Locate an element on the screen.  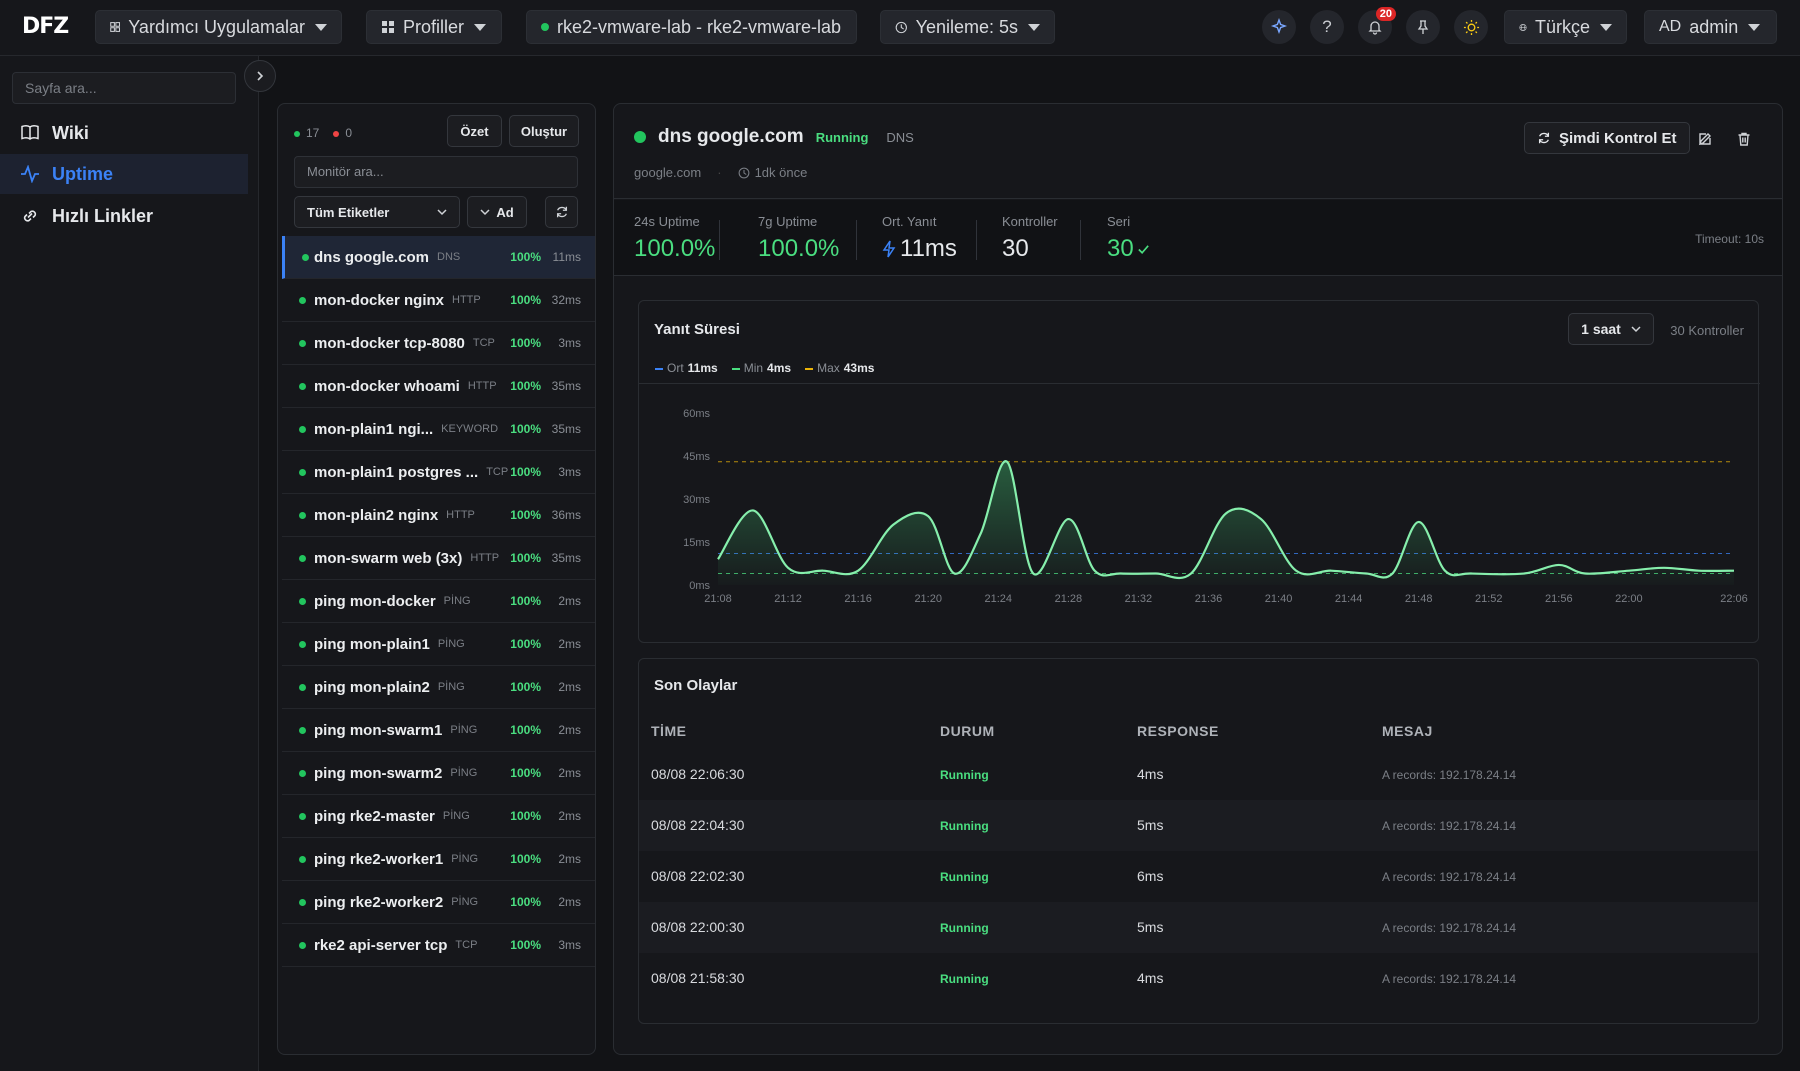
time-range-select: 1 saat is located at coordinates (1611, 329).